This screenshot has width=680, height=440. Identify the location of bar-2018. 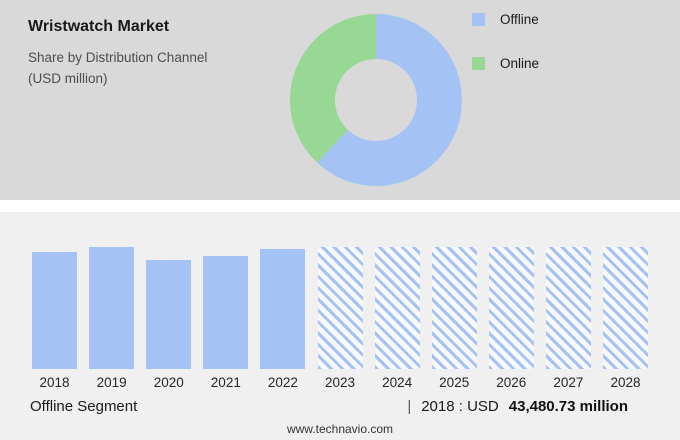
(55, 310).